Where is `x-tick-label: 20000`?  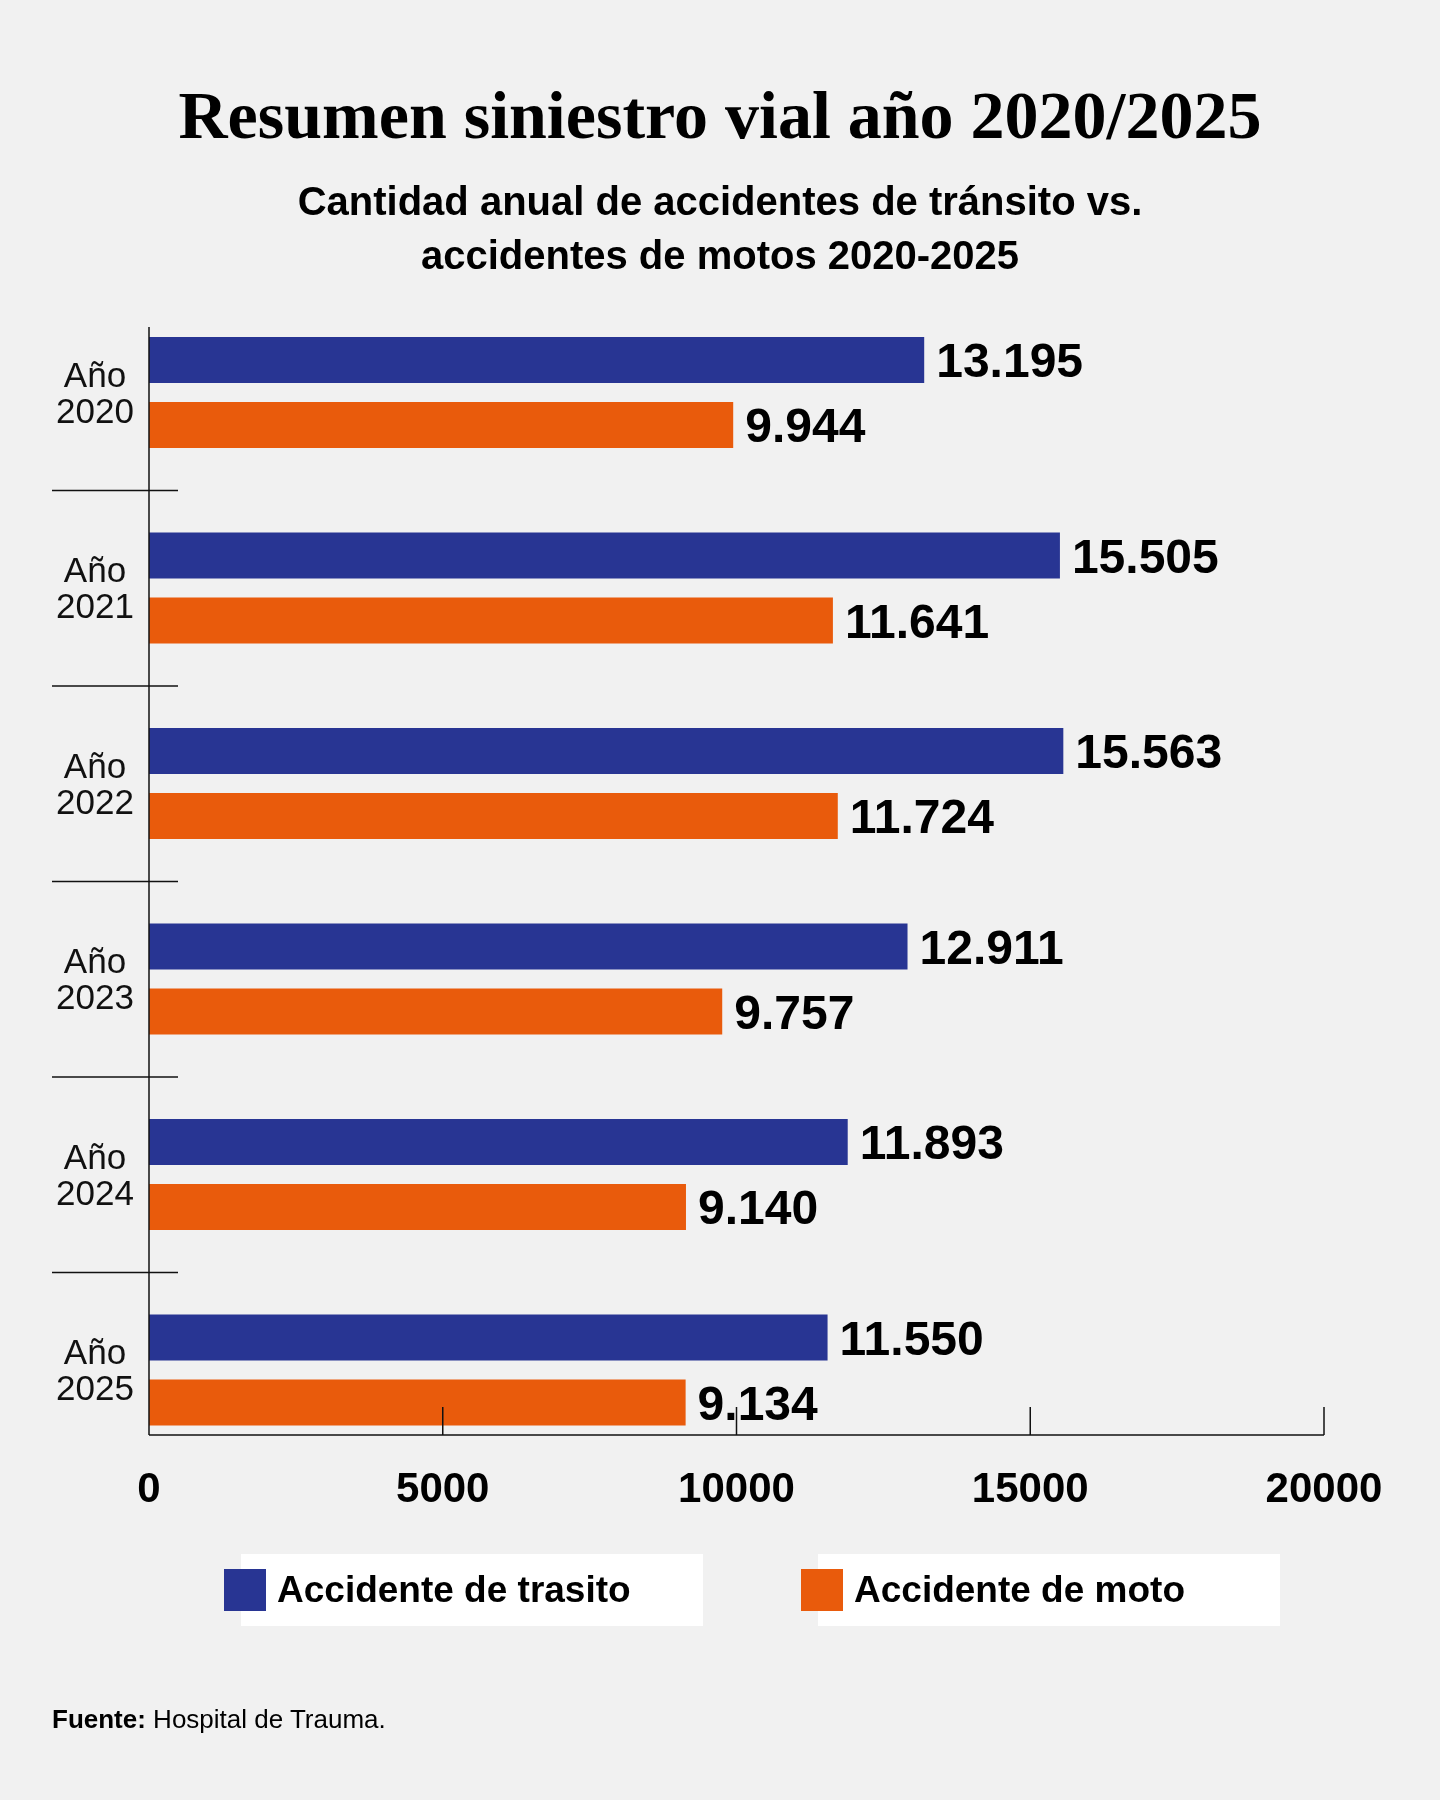
x-tick-label: 20000 is located at coordinates (1324, 1487).